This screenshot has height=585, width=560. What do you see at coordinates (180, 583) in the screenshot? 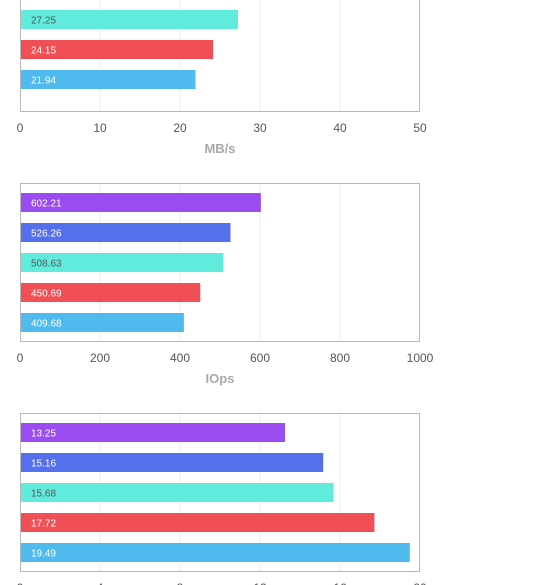
I see `latency-tick-label-2: 8` at bounding box center [180, 583].